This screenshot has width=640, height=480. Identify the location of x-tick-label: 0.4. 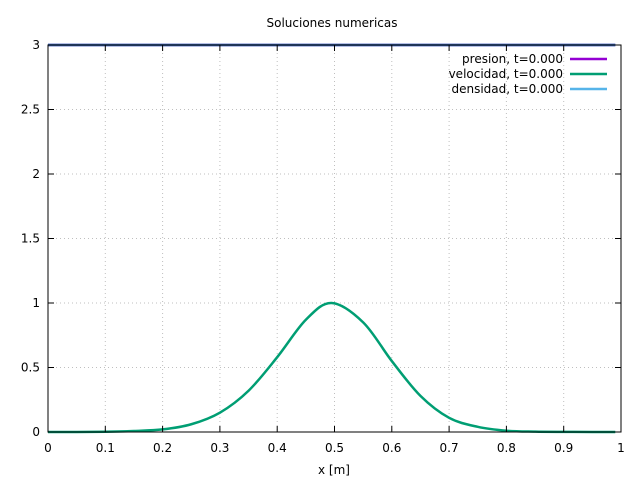
(277, 448).